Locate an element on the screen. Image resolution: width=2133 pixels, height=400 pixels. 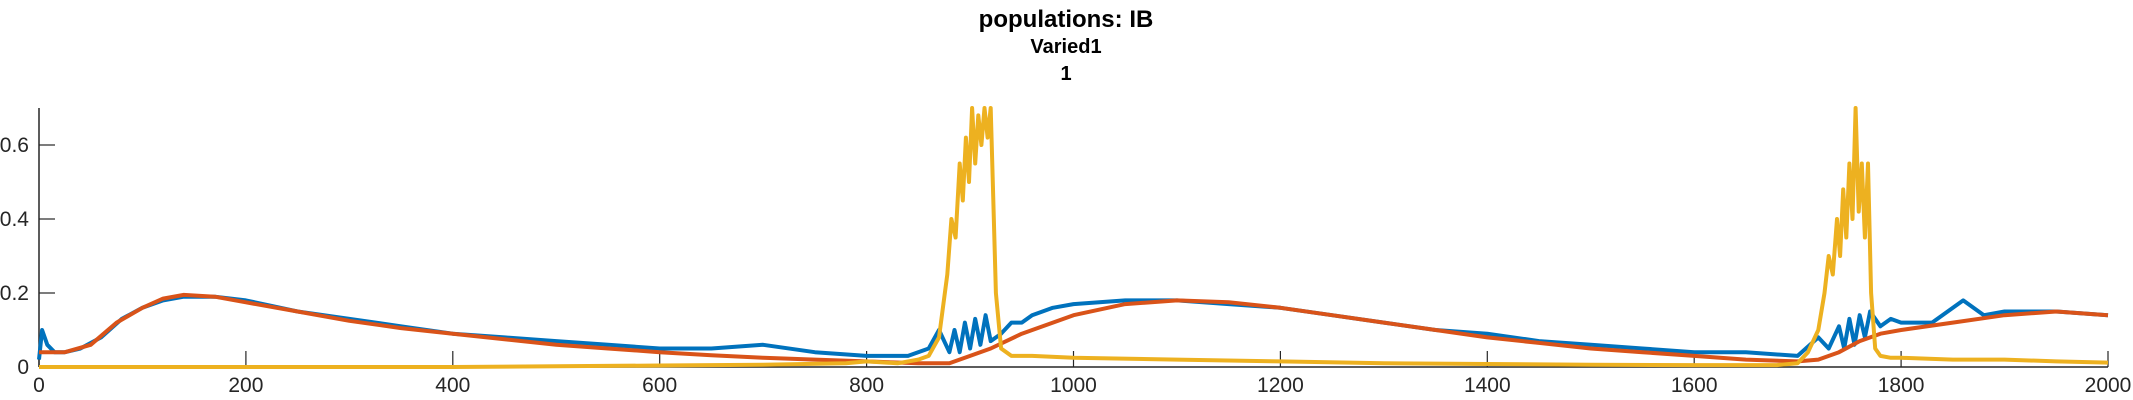
y-tick-label: 0 is located at coordinates (23, 367).